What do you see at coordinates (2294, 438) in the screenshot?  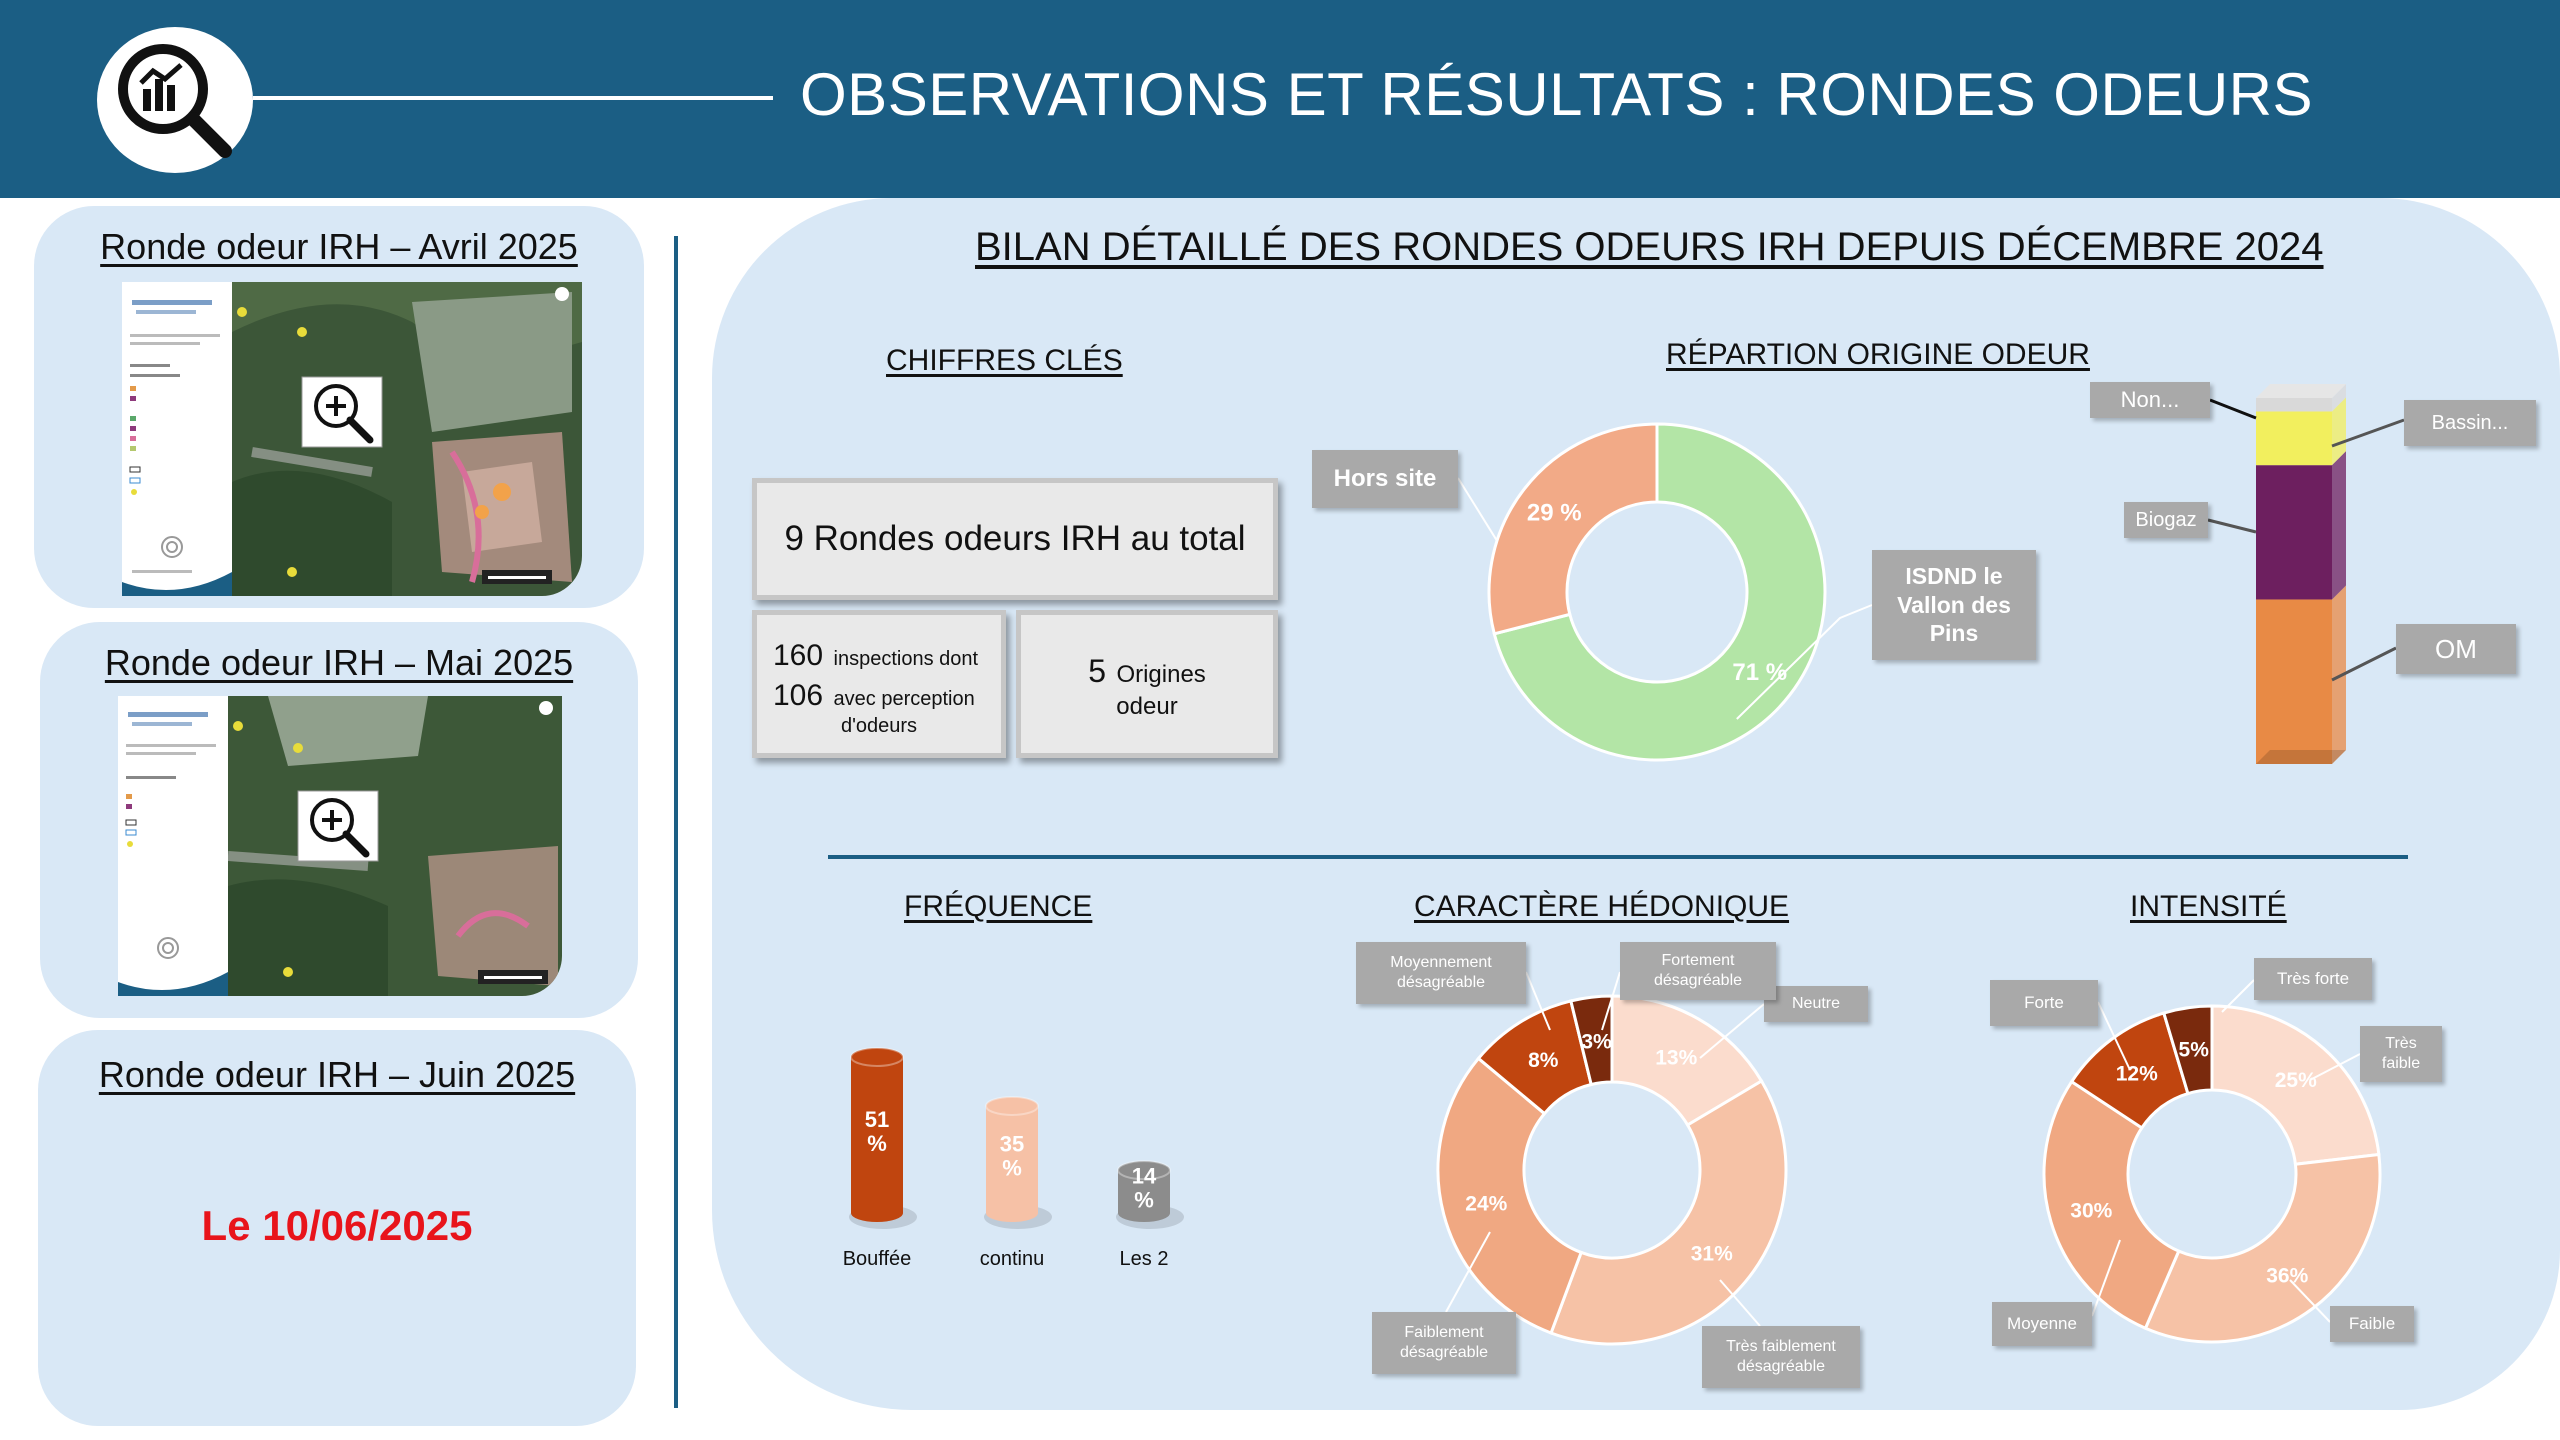 I see `stack-segment-bassin` at bounding box center [2294, 438].